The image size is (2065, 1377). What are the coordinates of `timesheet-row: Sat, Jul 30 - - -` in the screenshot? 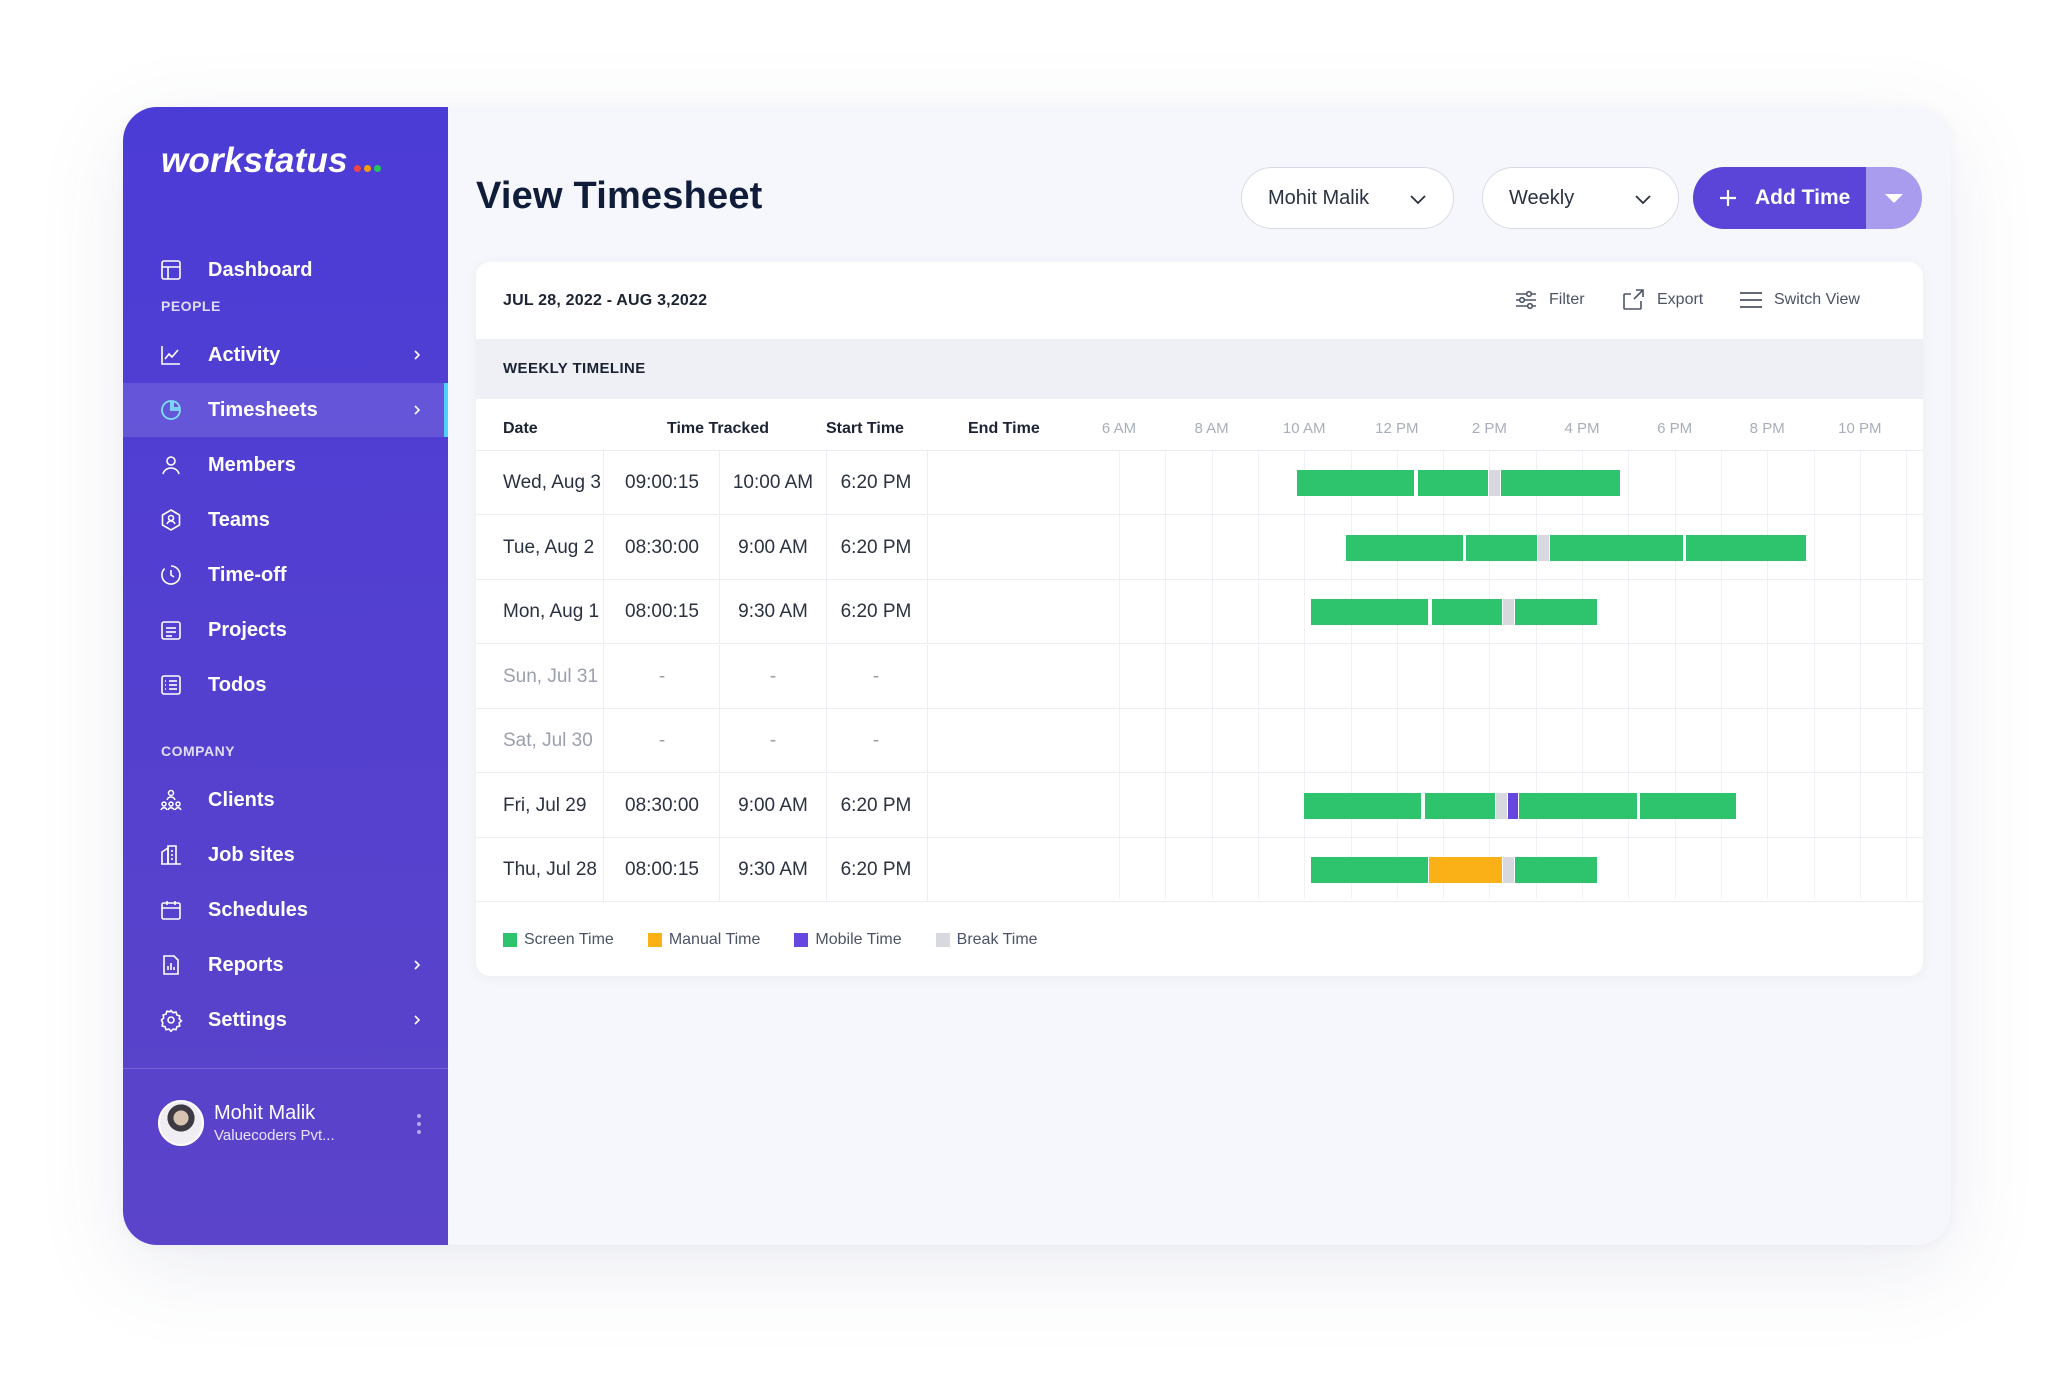 It's located at (1199, 741).